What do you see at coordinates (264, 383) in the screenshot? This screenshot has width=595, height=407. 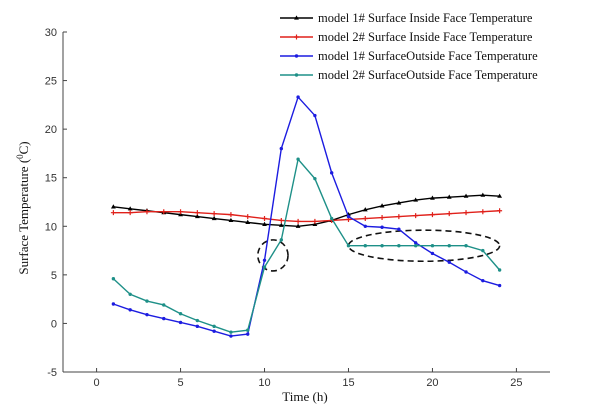 I see `x-tick-label: 10` at bounding box center [264, 383].